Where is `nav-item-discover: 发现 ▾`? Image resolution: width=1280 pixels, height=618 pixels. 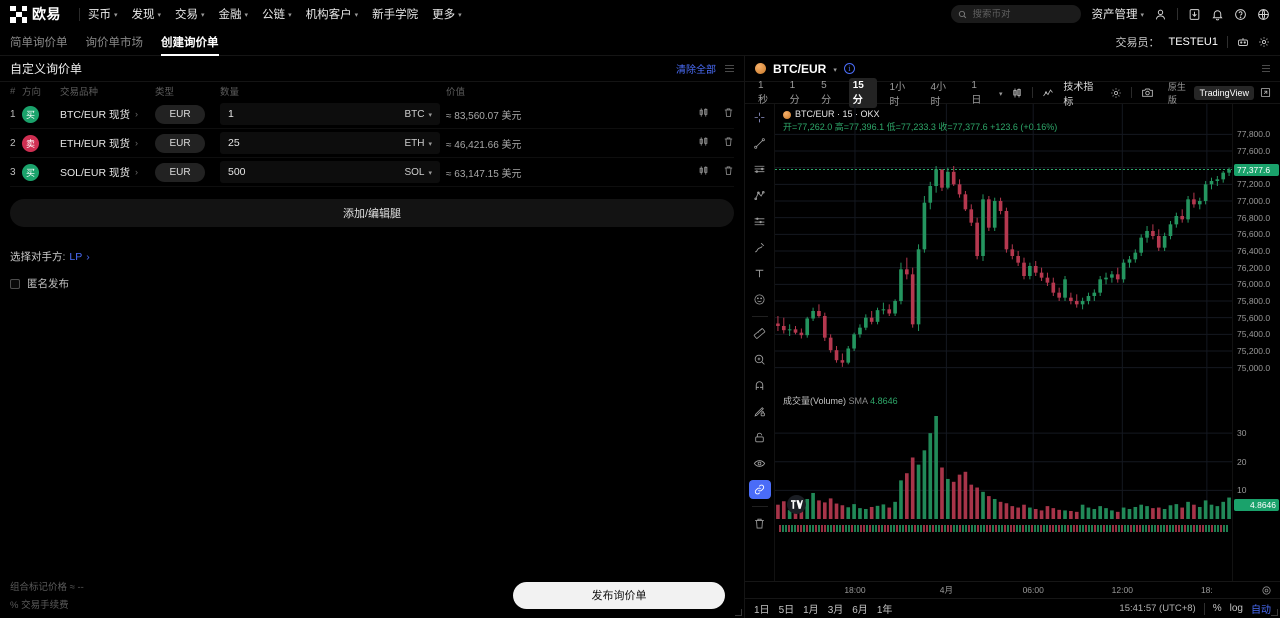 nav-item-discover: 发现 ▾ is located at coordinates (147, 14).